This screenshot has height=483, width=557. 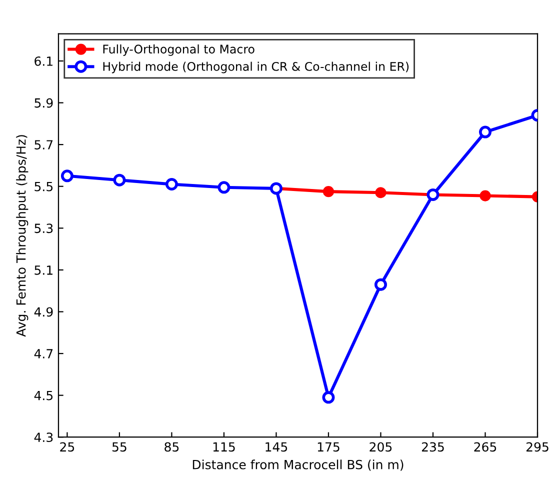 I want to click on x-tick-label: 235, so click(x=433, y=447).